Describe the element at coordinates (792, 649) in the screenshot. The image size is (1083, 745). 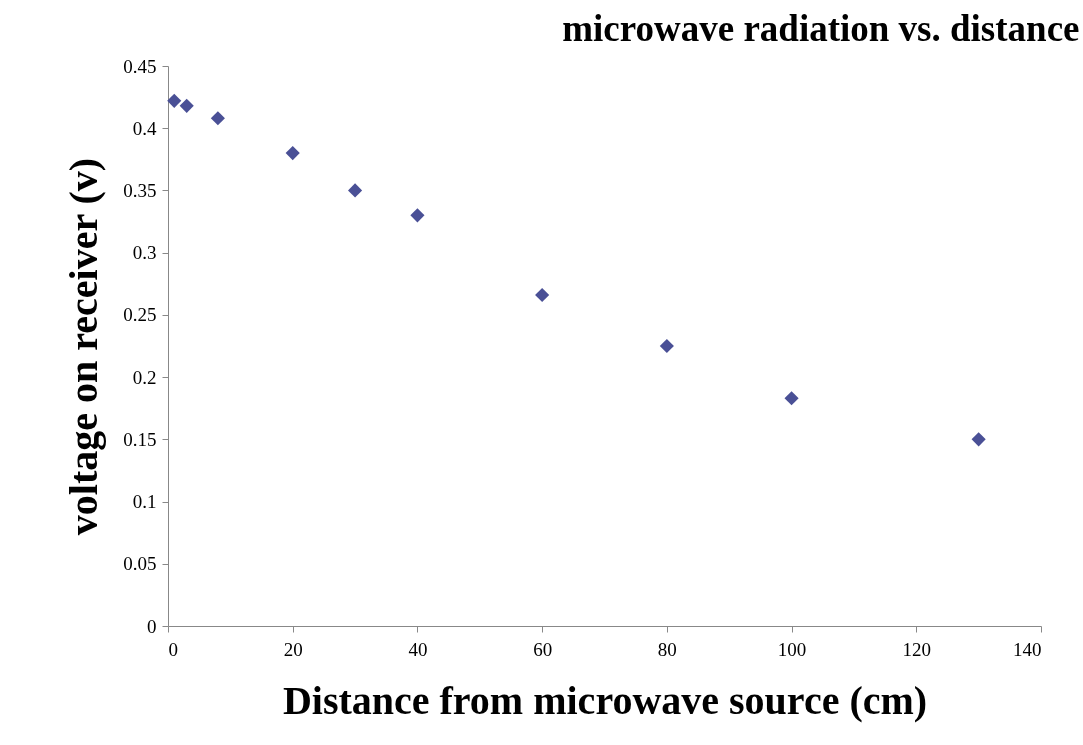
I see `x-tick-label: 100` at that location.